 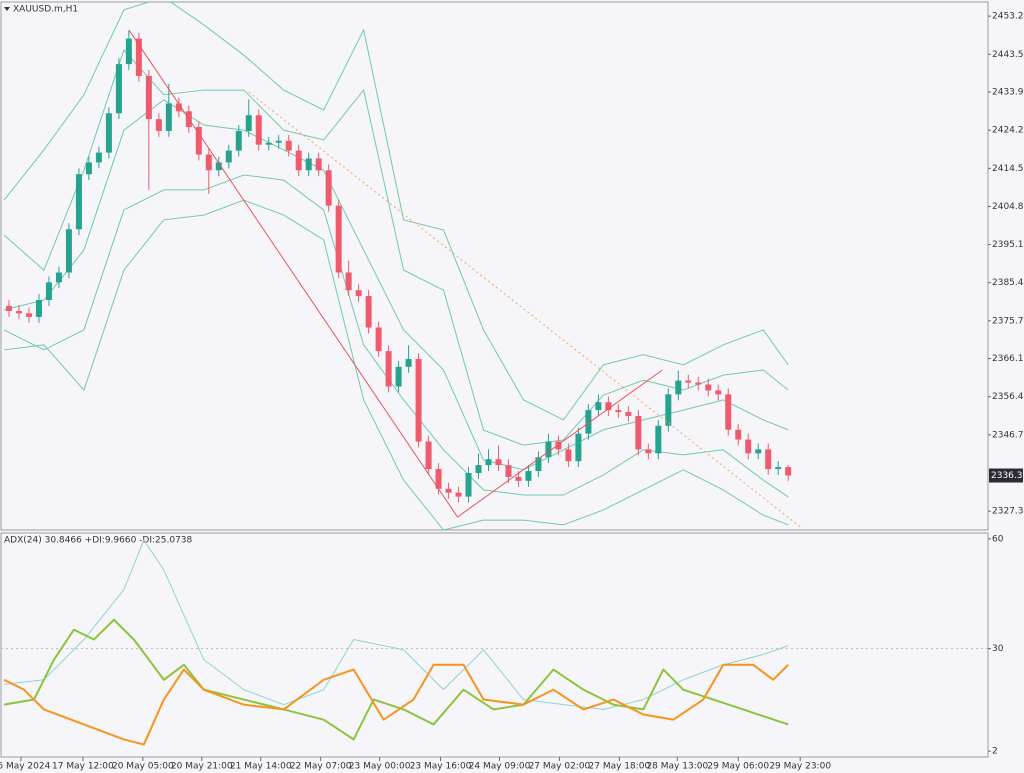 I want to click on y-tick-label: 2443.50, so click(x=1008, y=55).